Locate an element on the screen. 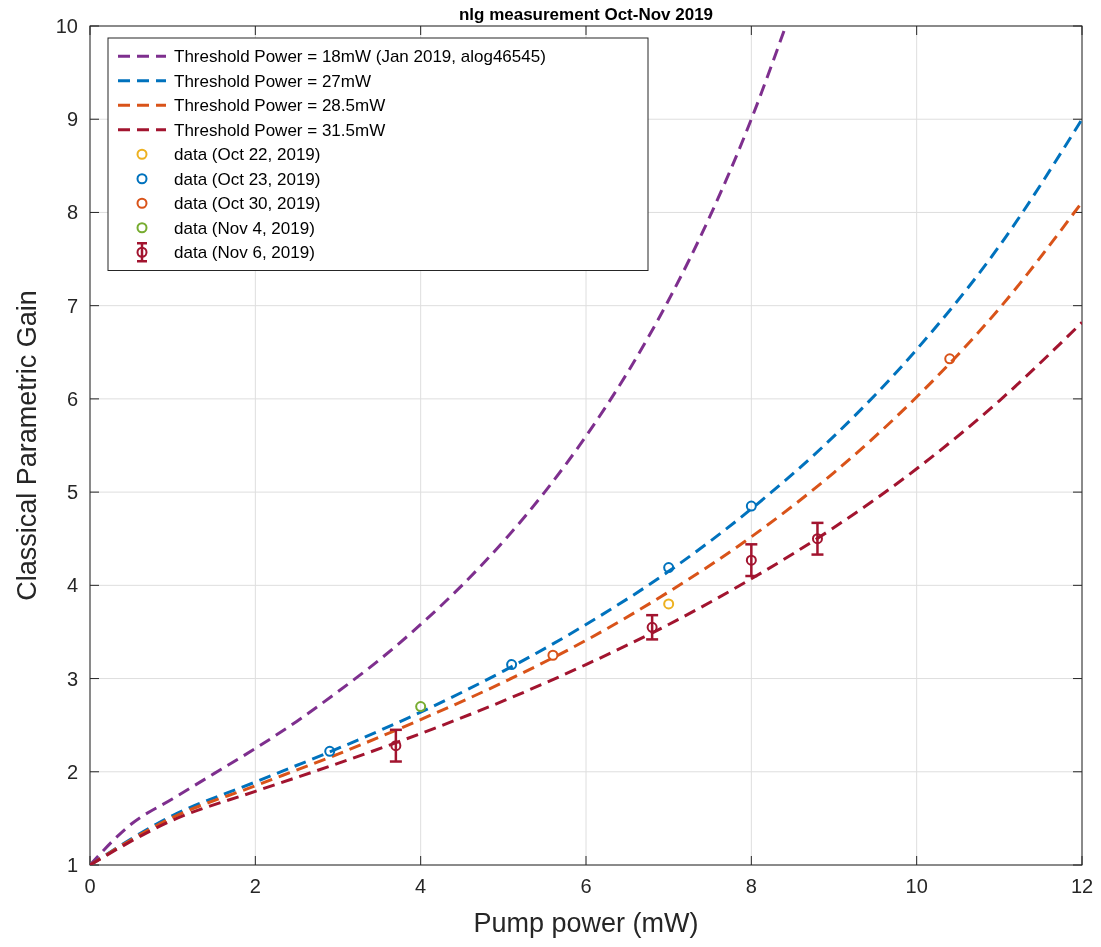 The image size is (1101, 947). legend-label: Threshold Power = 31.5mW is located at coordinates (280, 130).